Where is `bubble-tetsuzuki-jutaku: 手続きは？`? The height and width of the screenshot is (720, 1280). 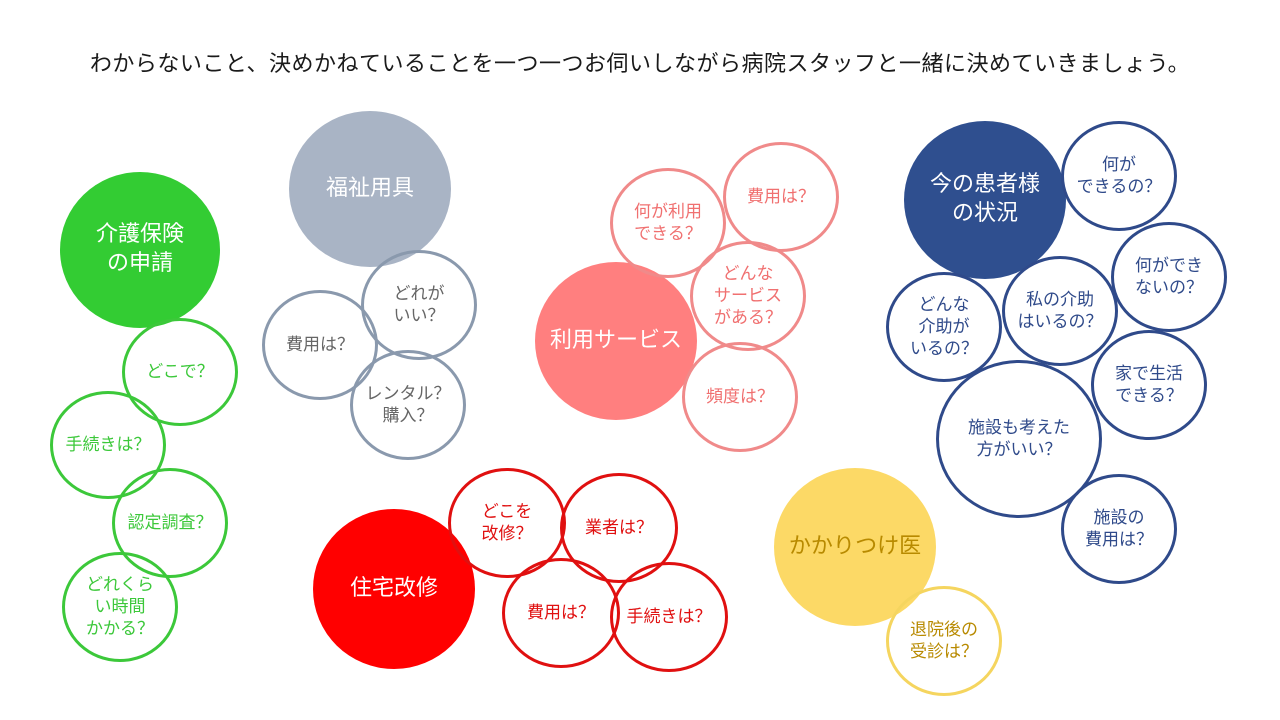
bubble-tetsuzuki-jutaku: 手続きは？ is located at coordinates (669, 617).